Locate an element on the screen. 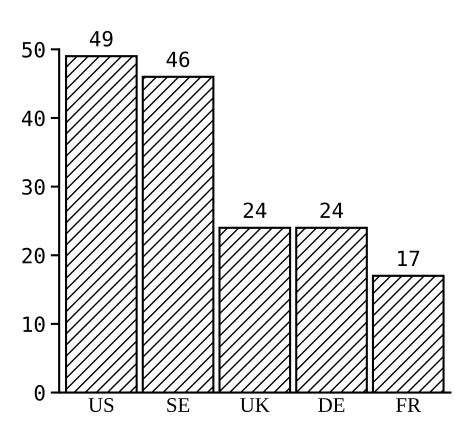 The height and width of the screenshot is (429, 455). y-tick-label: 30 is located at coordinates (33, 187).